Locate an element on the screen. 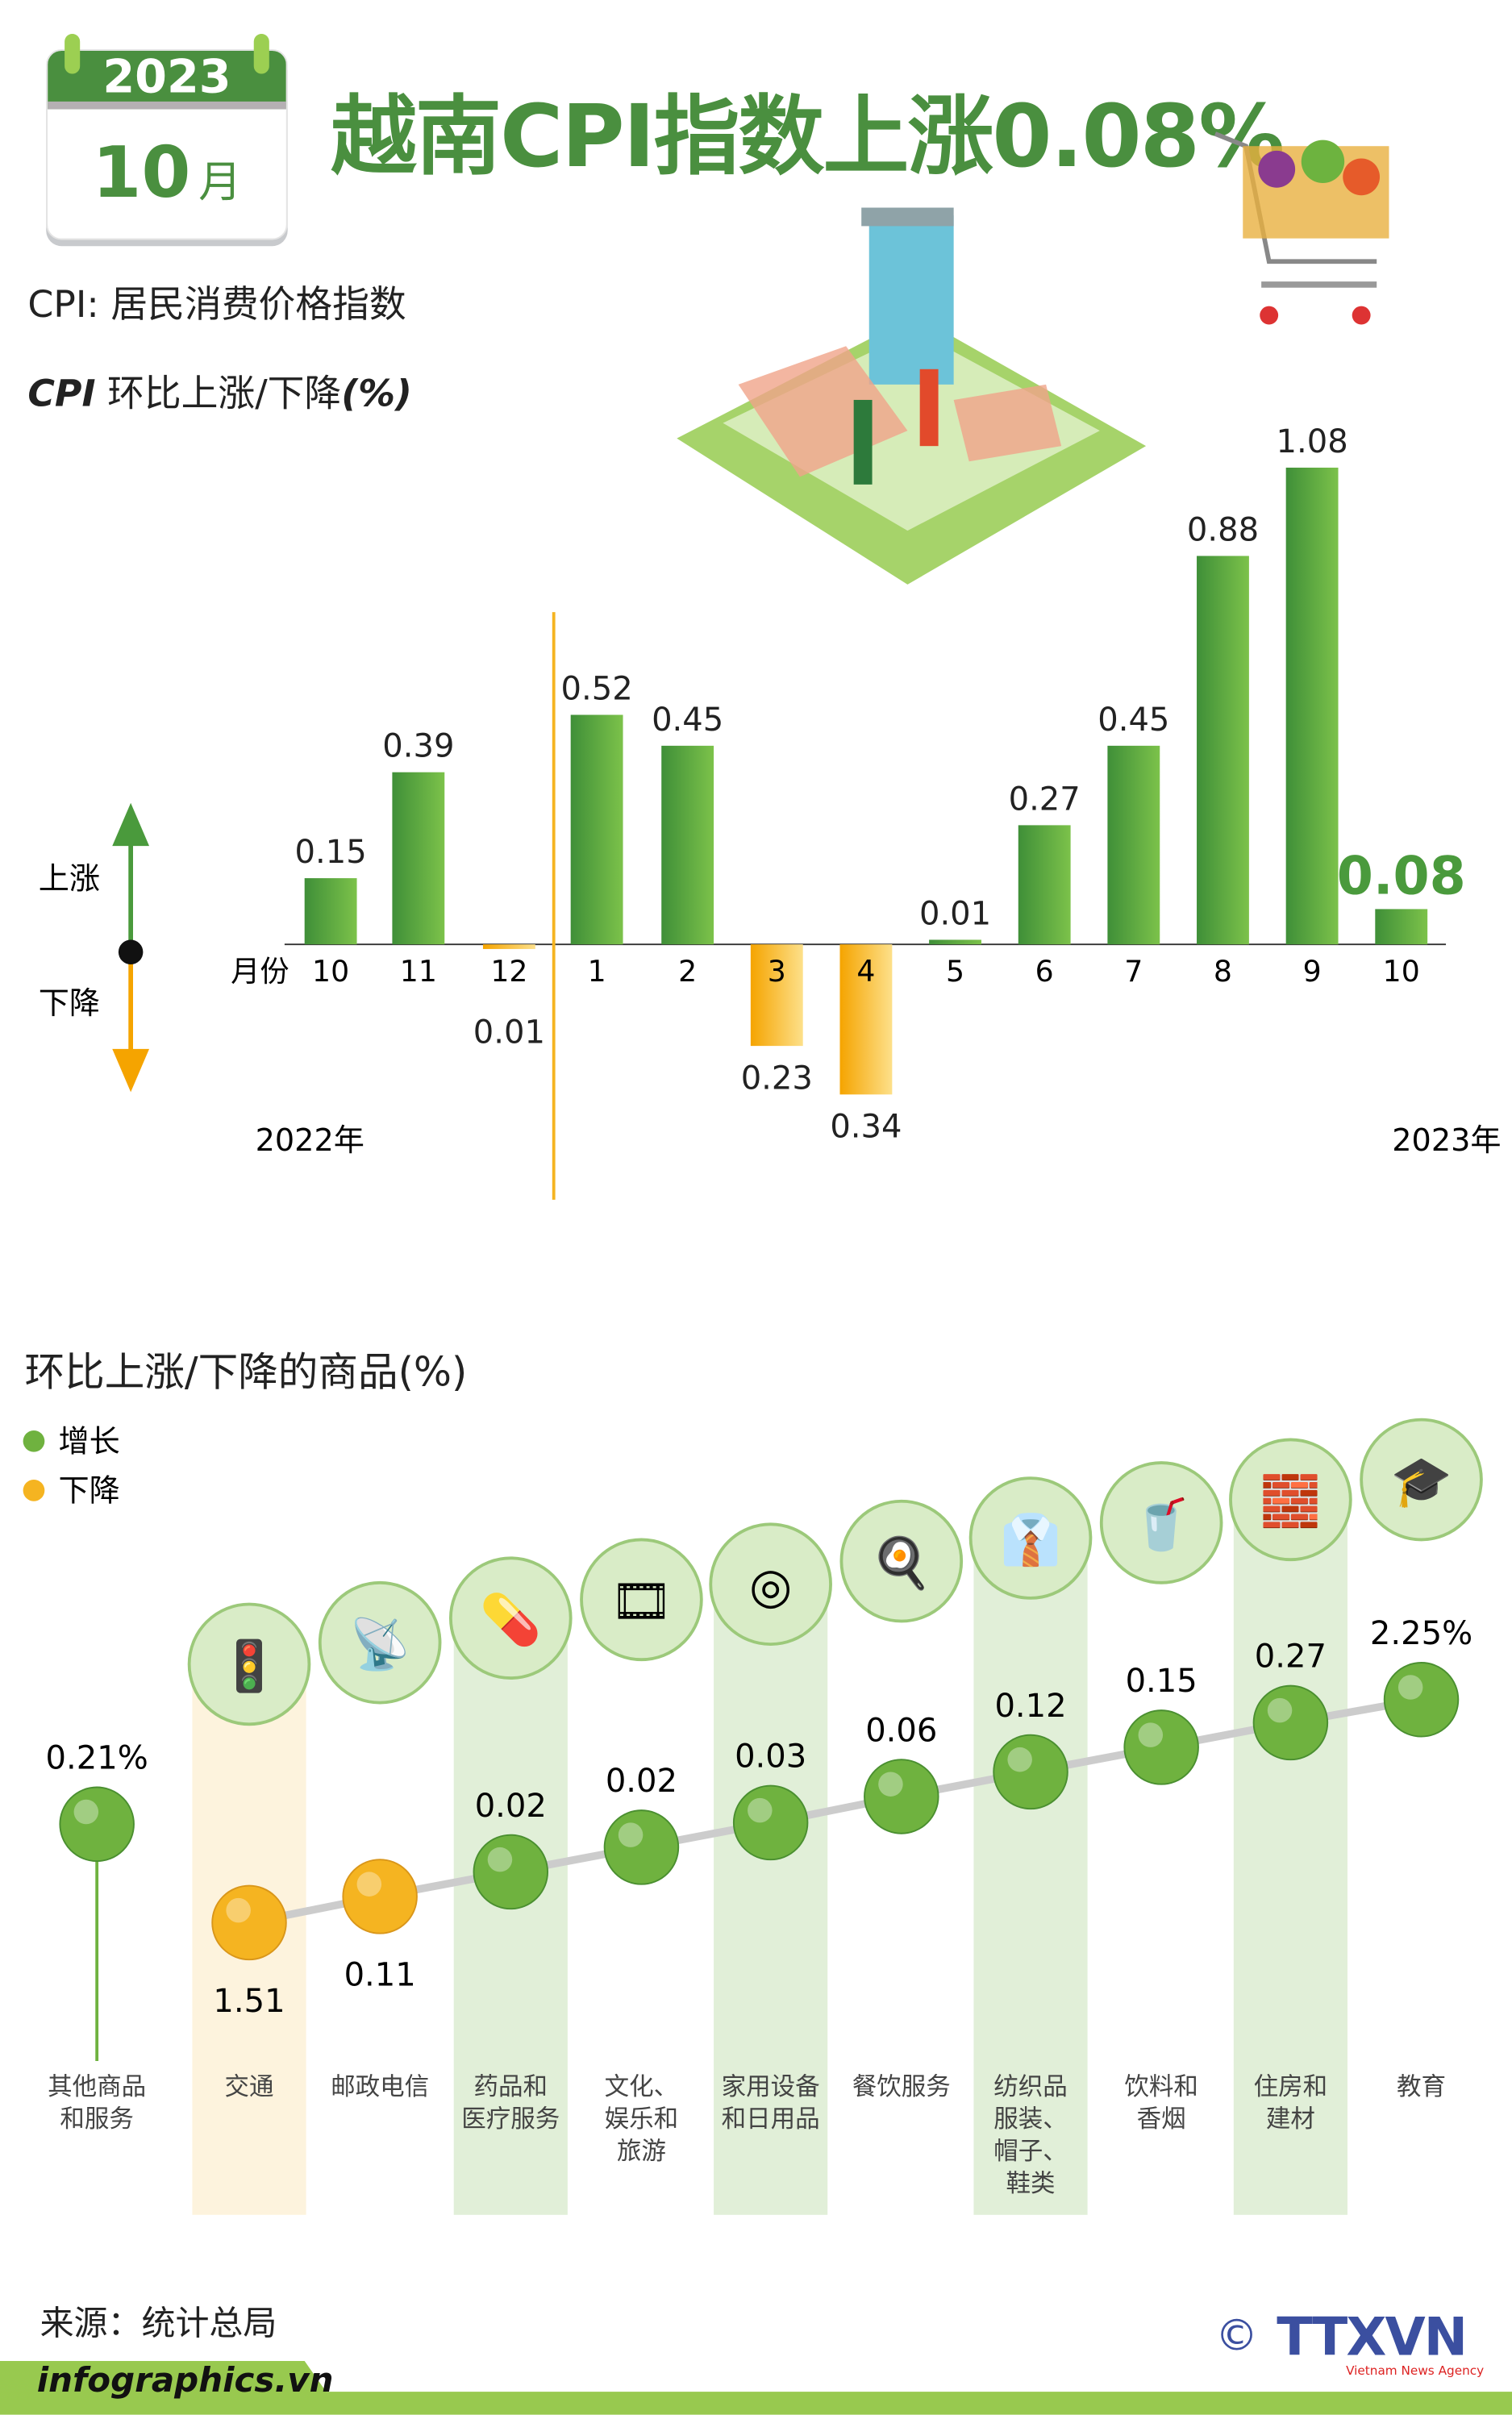 This screenshot has width=1512, height=2415. calendar-month: 10 is located at coordinates (141, 172).